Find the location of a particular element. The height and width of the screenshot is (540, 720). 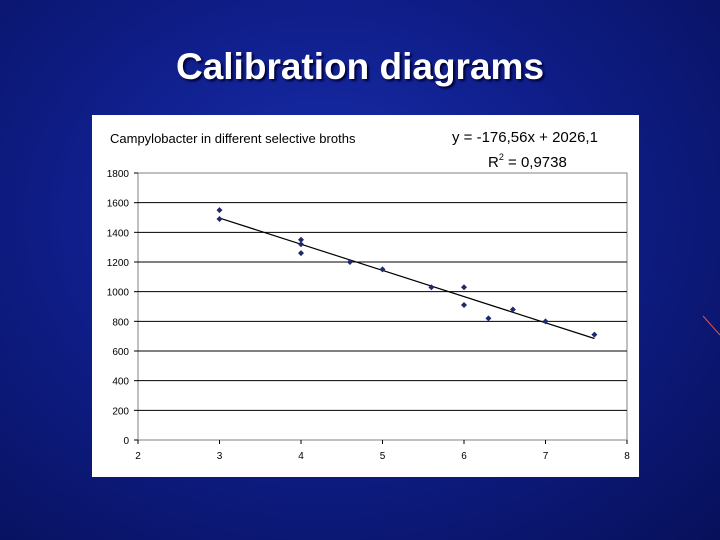

x-tick-label: 5 is located at coordinates (383, 456).